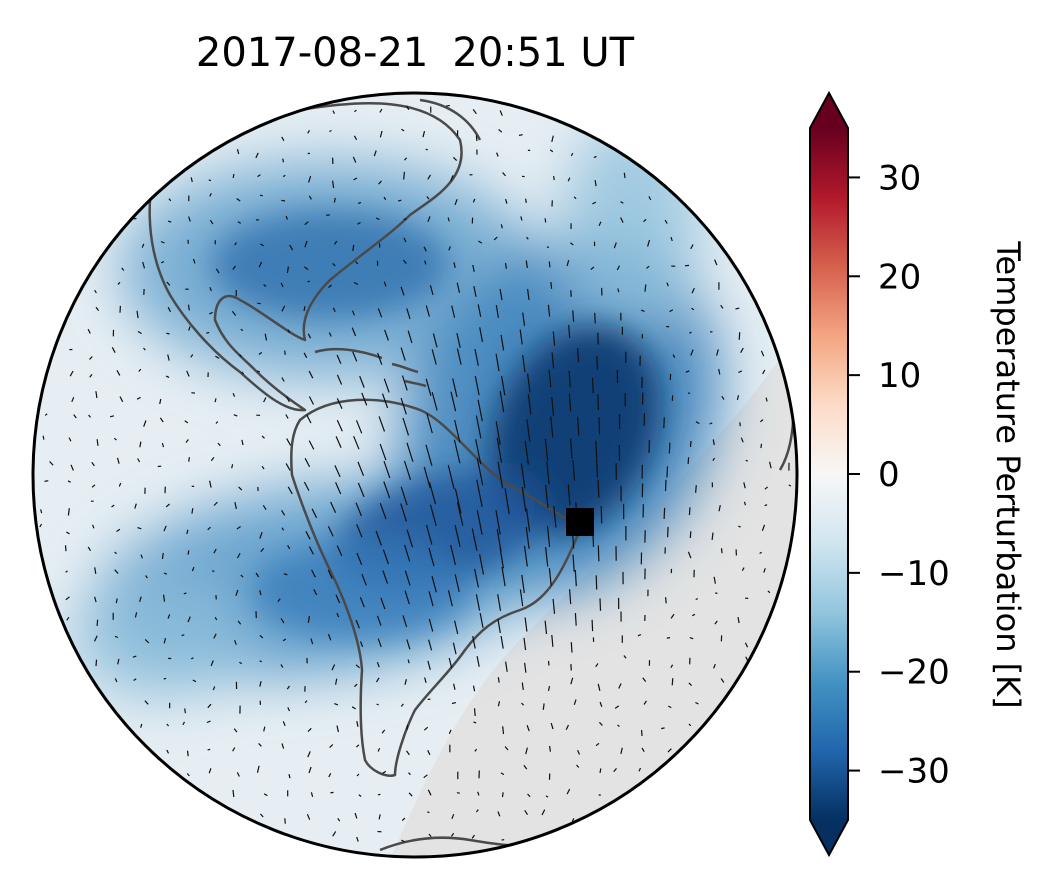 The height and width of the screenshot is (887, 1056). What do you see at coordinates (914, 673) in the screenshot?
I see `colorbar-tick-label: −20` at bounding box center [914, 673].